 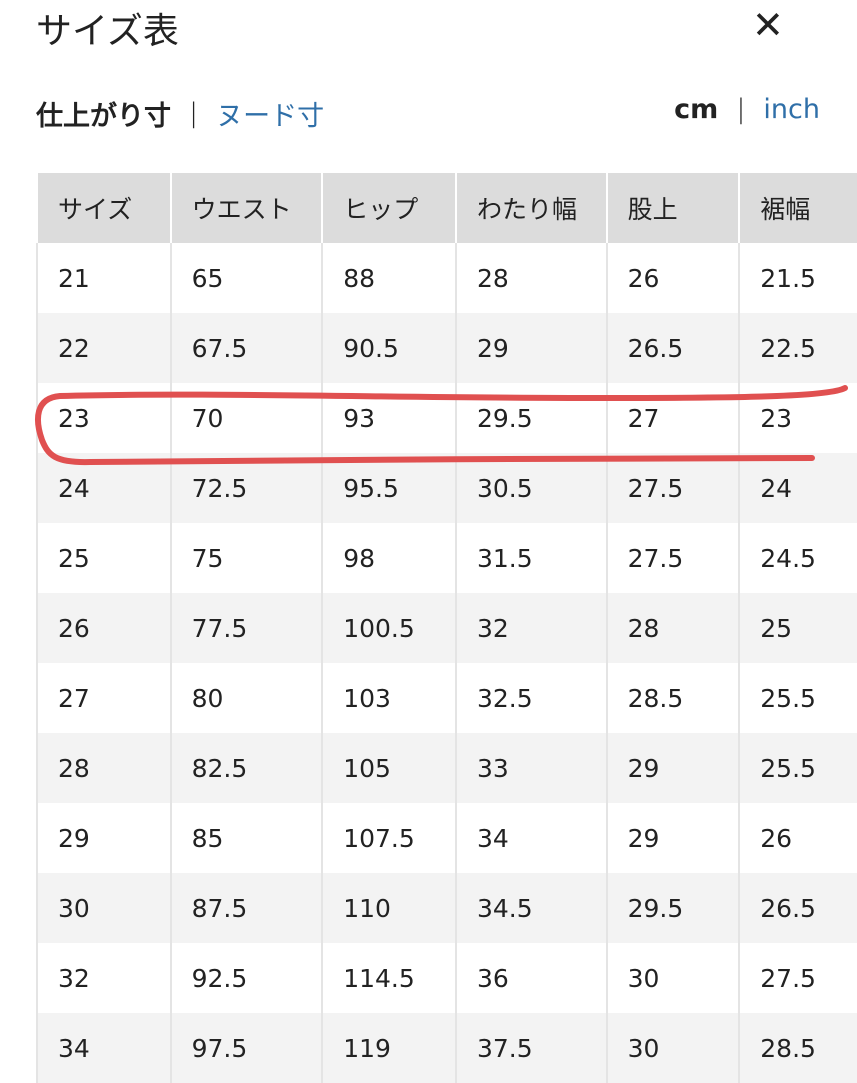 I want to click on table-cell: 65, so click(x=246, y=278).